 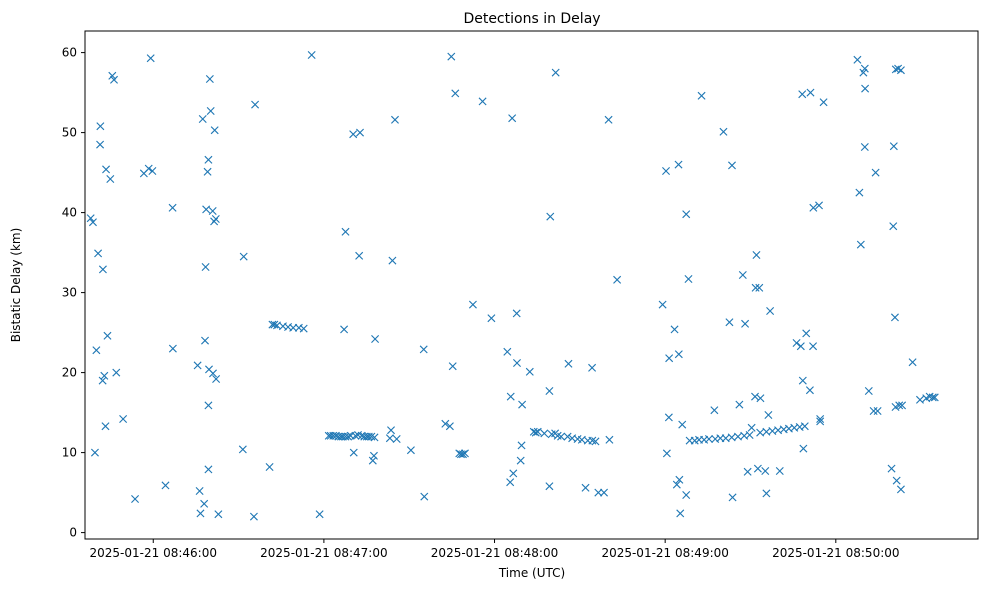 What do you see at coordinates (323, 553) in the screenshot?
I see `x-tick-label: 2025-01-21 08:47:00` at bounding box center [323, 553].